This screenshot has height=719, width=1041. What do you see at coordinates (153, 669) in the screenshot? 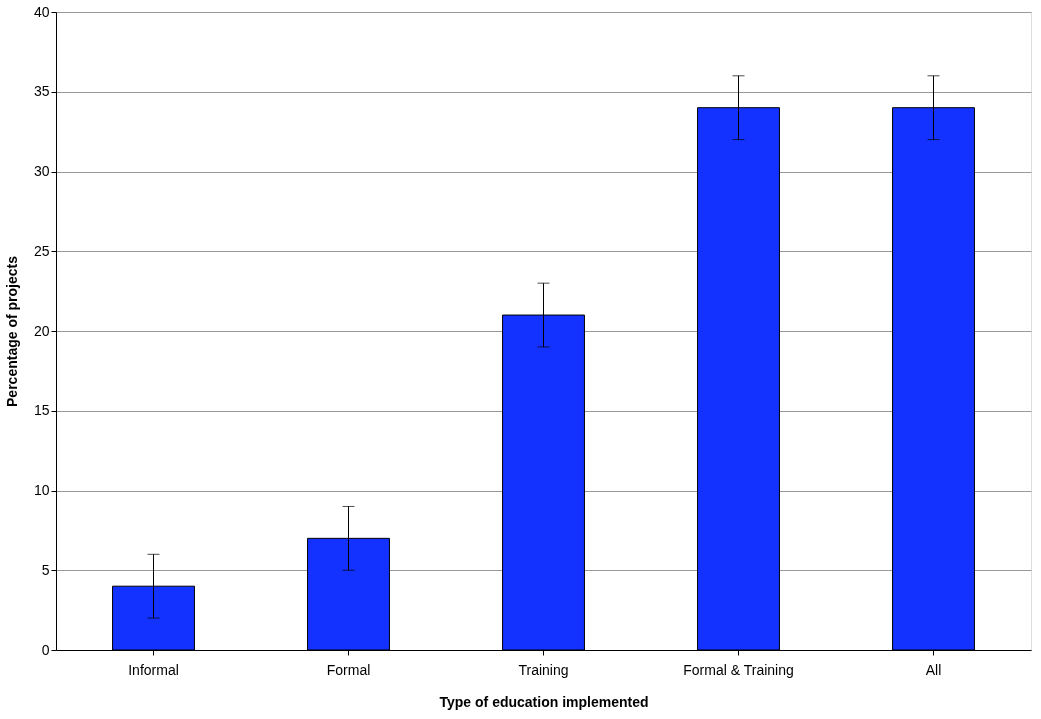
I see `x-tick-label: Informal` at bounding box center [153, 669].